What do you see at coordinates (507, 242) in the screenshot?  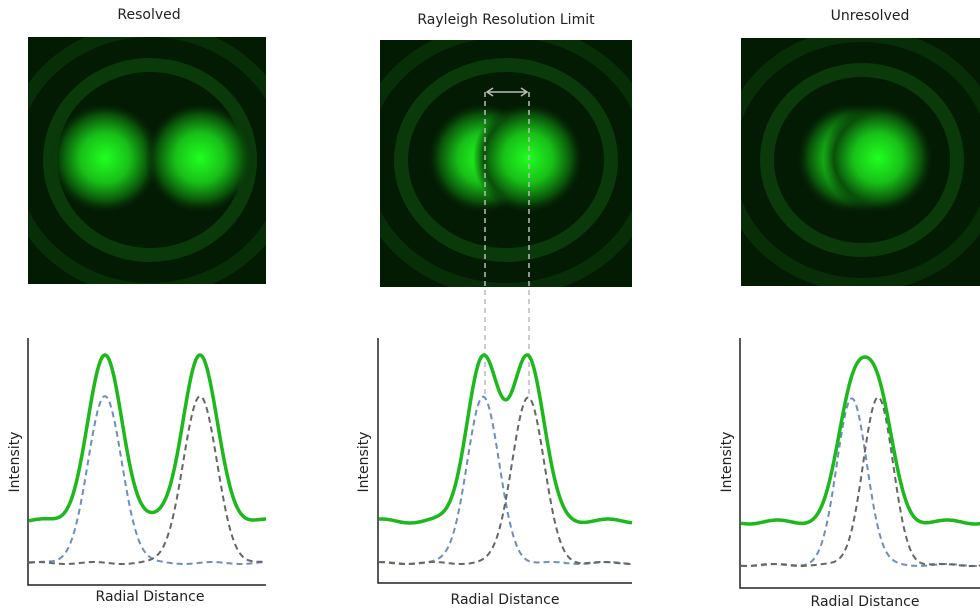 I see `separation-guide` at bounding box center [507, 242].